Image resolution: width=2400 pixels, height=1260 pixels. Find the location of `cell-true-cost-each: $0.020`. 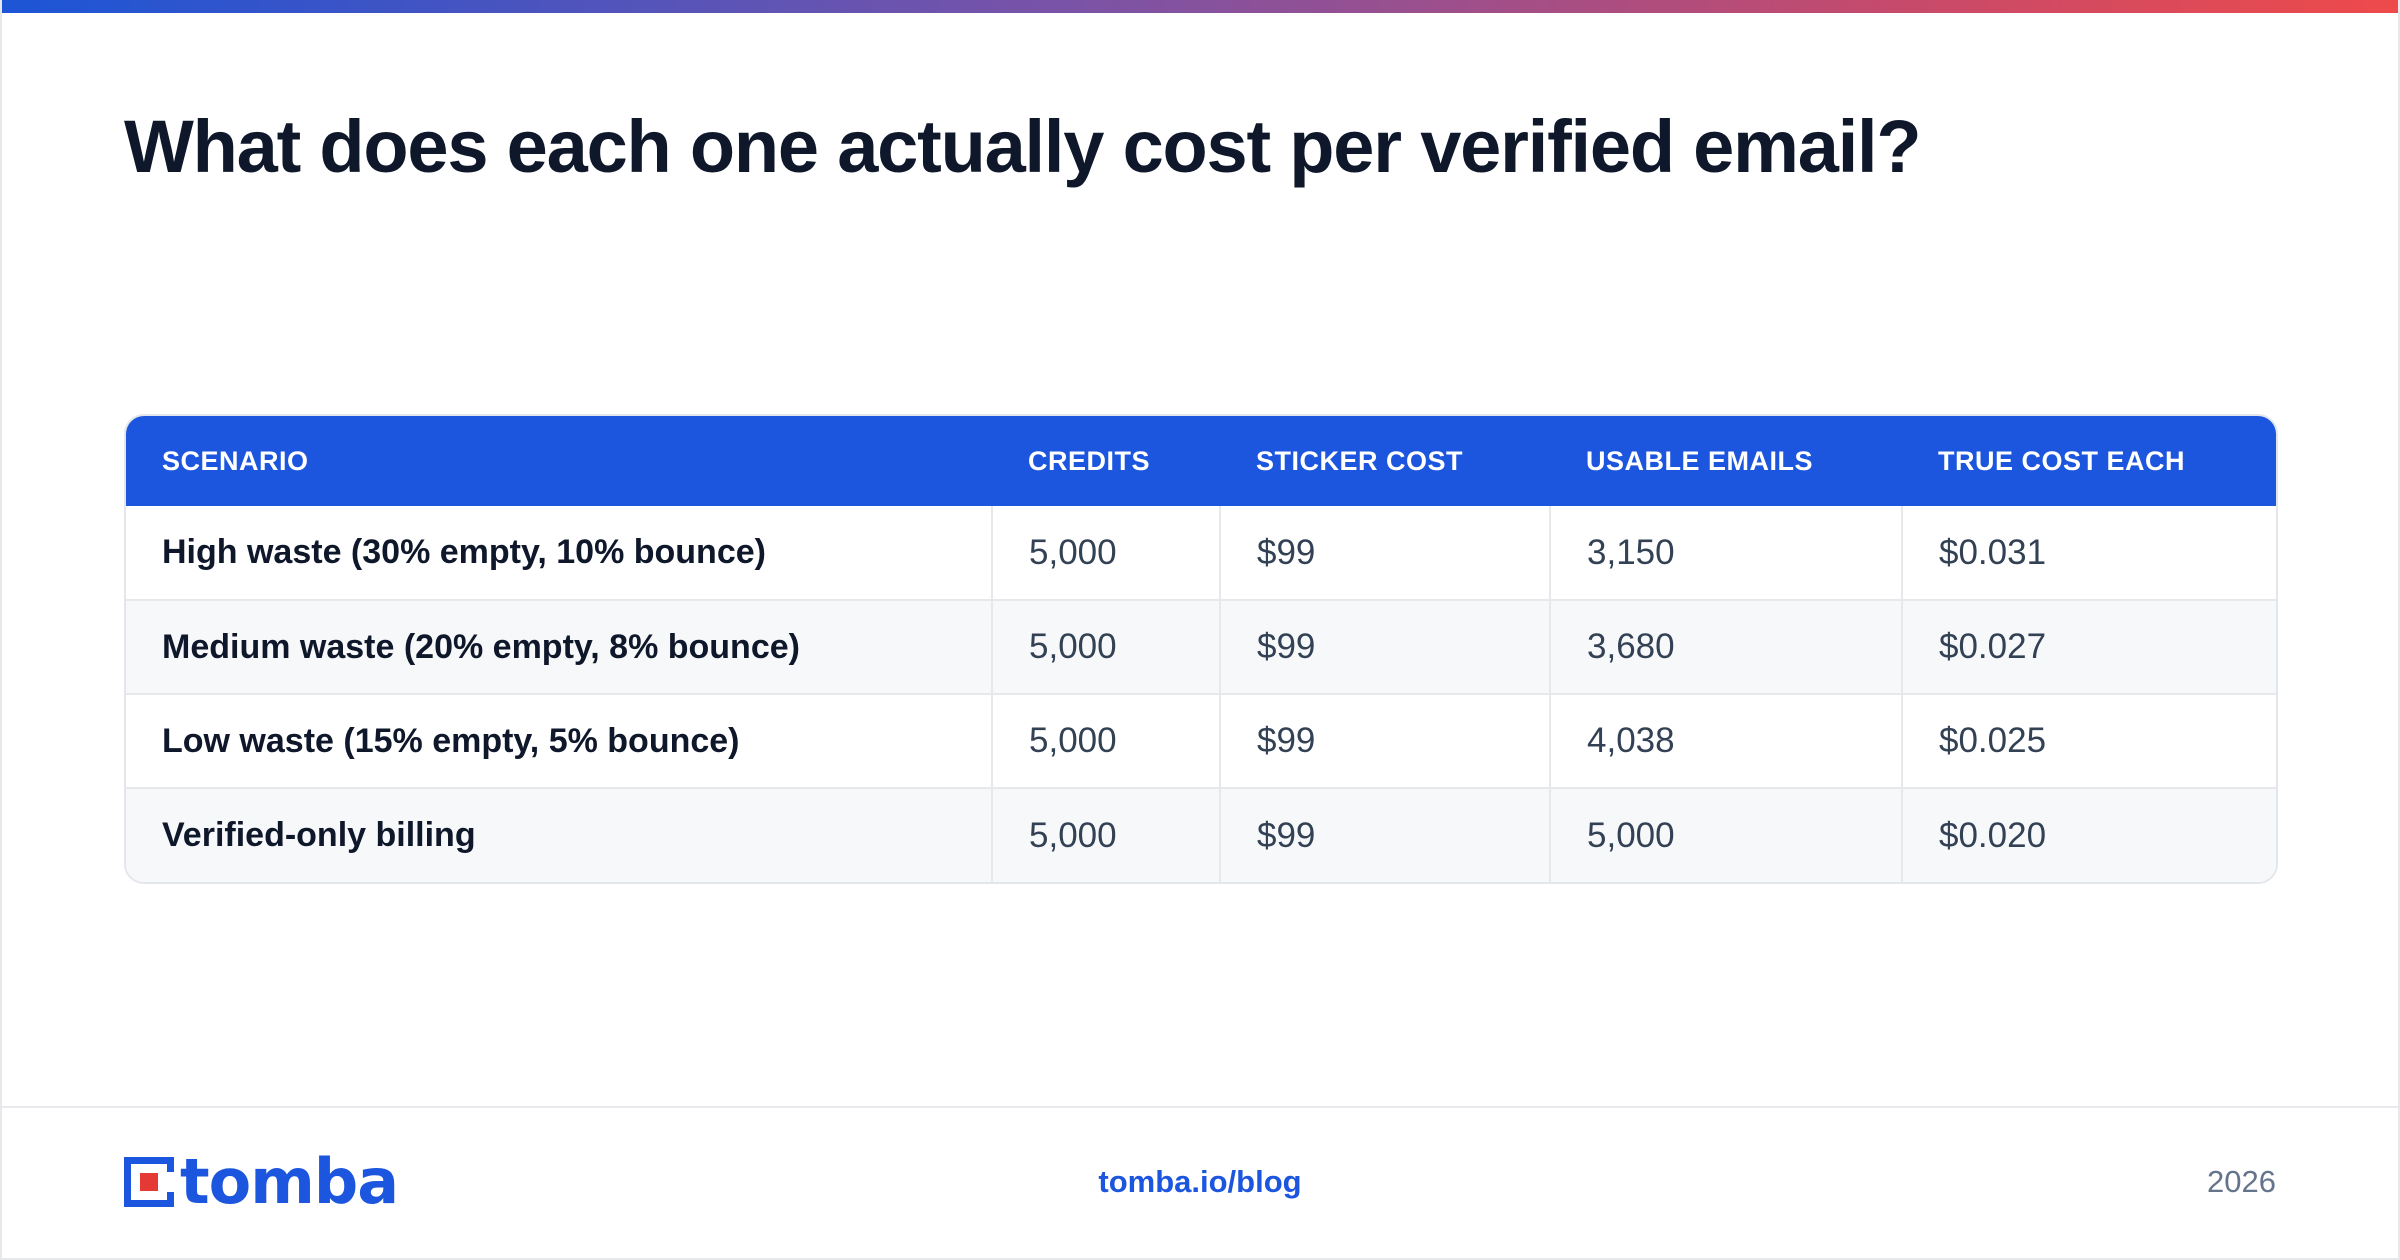

cell-true-cost-each: $0.020 is located at coordinates (2088, 834).